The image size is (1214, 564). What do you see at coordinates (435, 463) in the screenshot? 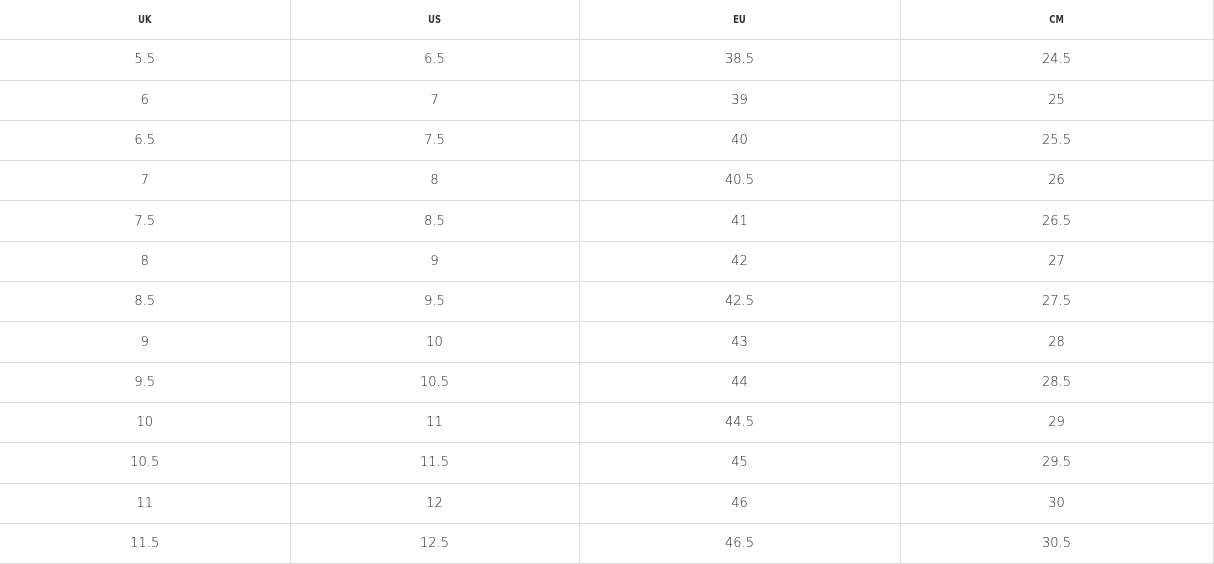
I see `cell-us: 11.5` at bounding box center [435, 463].